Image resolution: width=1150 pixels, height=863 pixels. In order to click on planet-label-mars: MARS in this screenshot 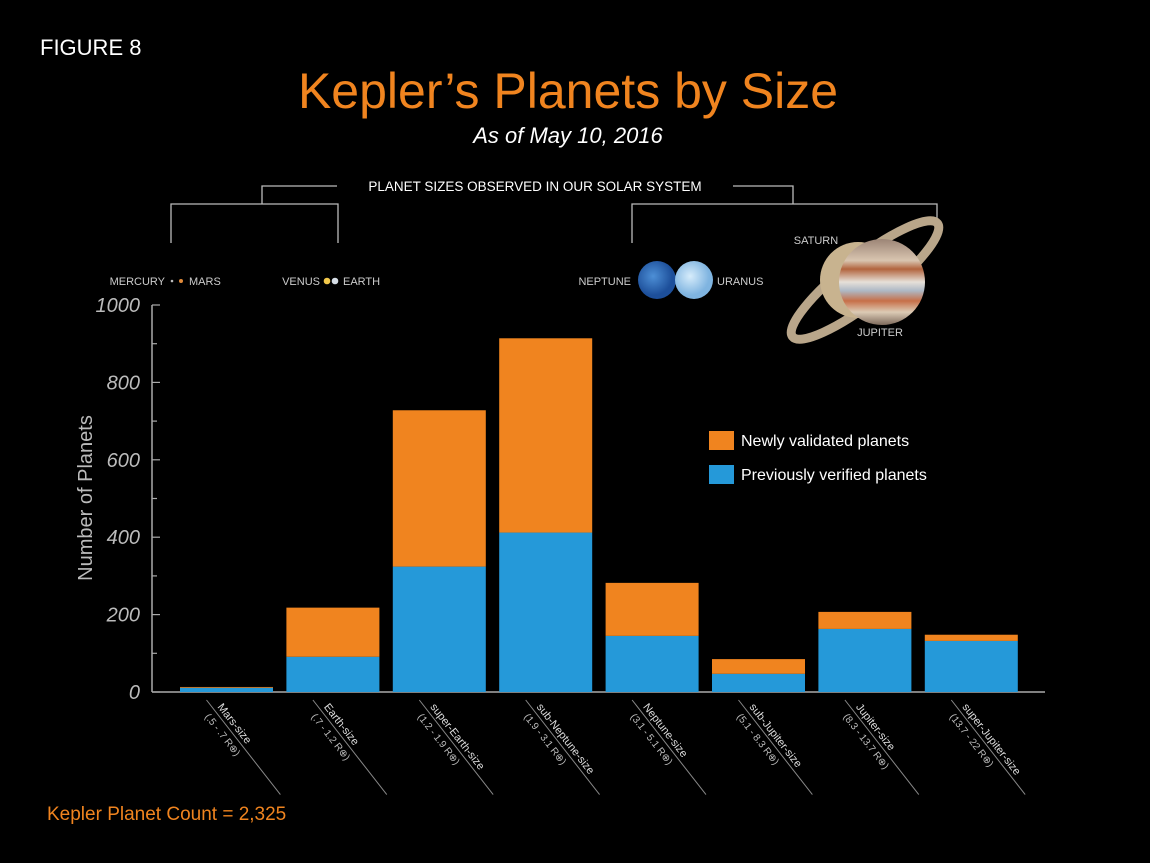, I will do `click(205, 282)`.